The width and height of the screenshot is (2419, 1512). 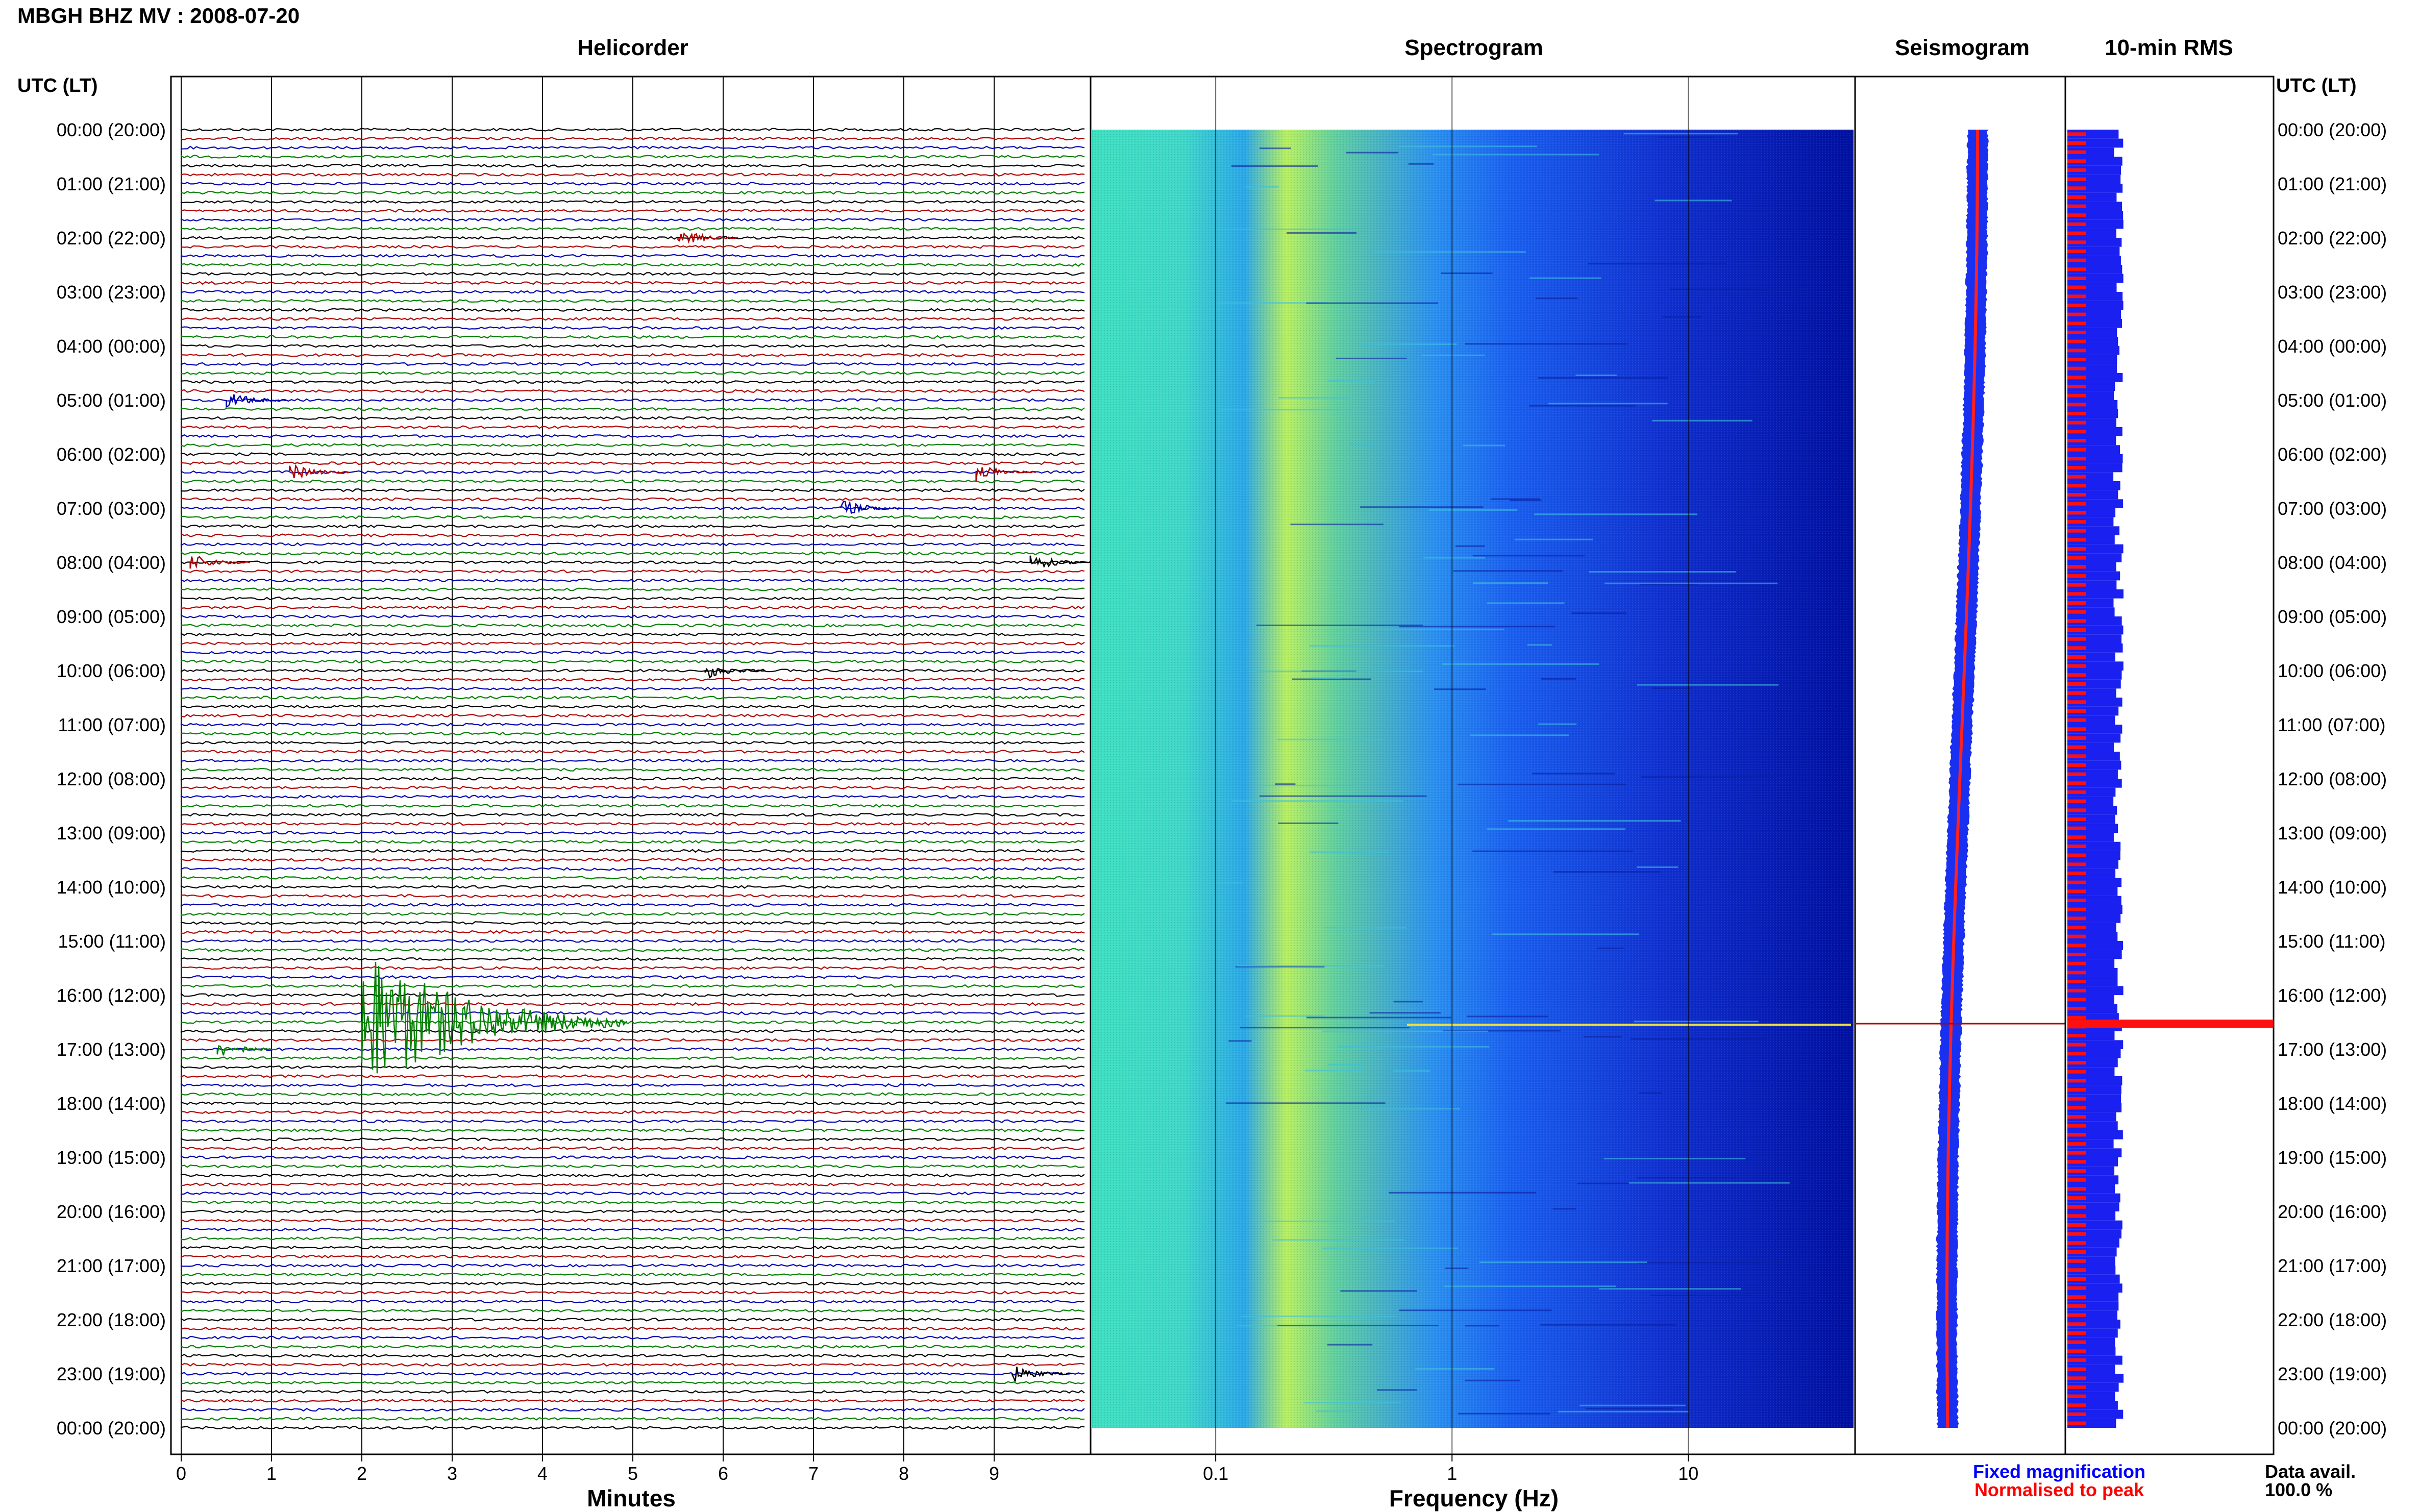 I want to click on helicorder-title: Helicorder, so click(x=632, y=47).